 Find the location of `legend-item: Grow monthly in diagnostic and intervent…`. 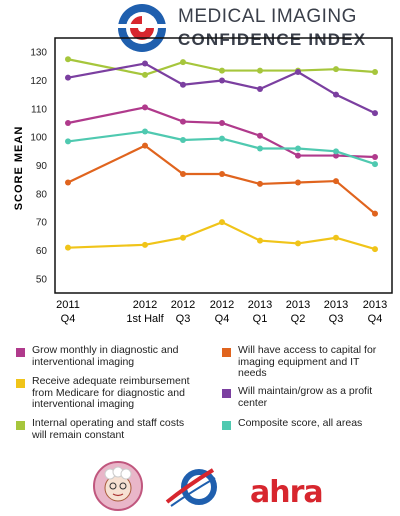

legend-item: Grow monthly in diagnostic and intervent… is located at coordinates (108, 356).